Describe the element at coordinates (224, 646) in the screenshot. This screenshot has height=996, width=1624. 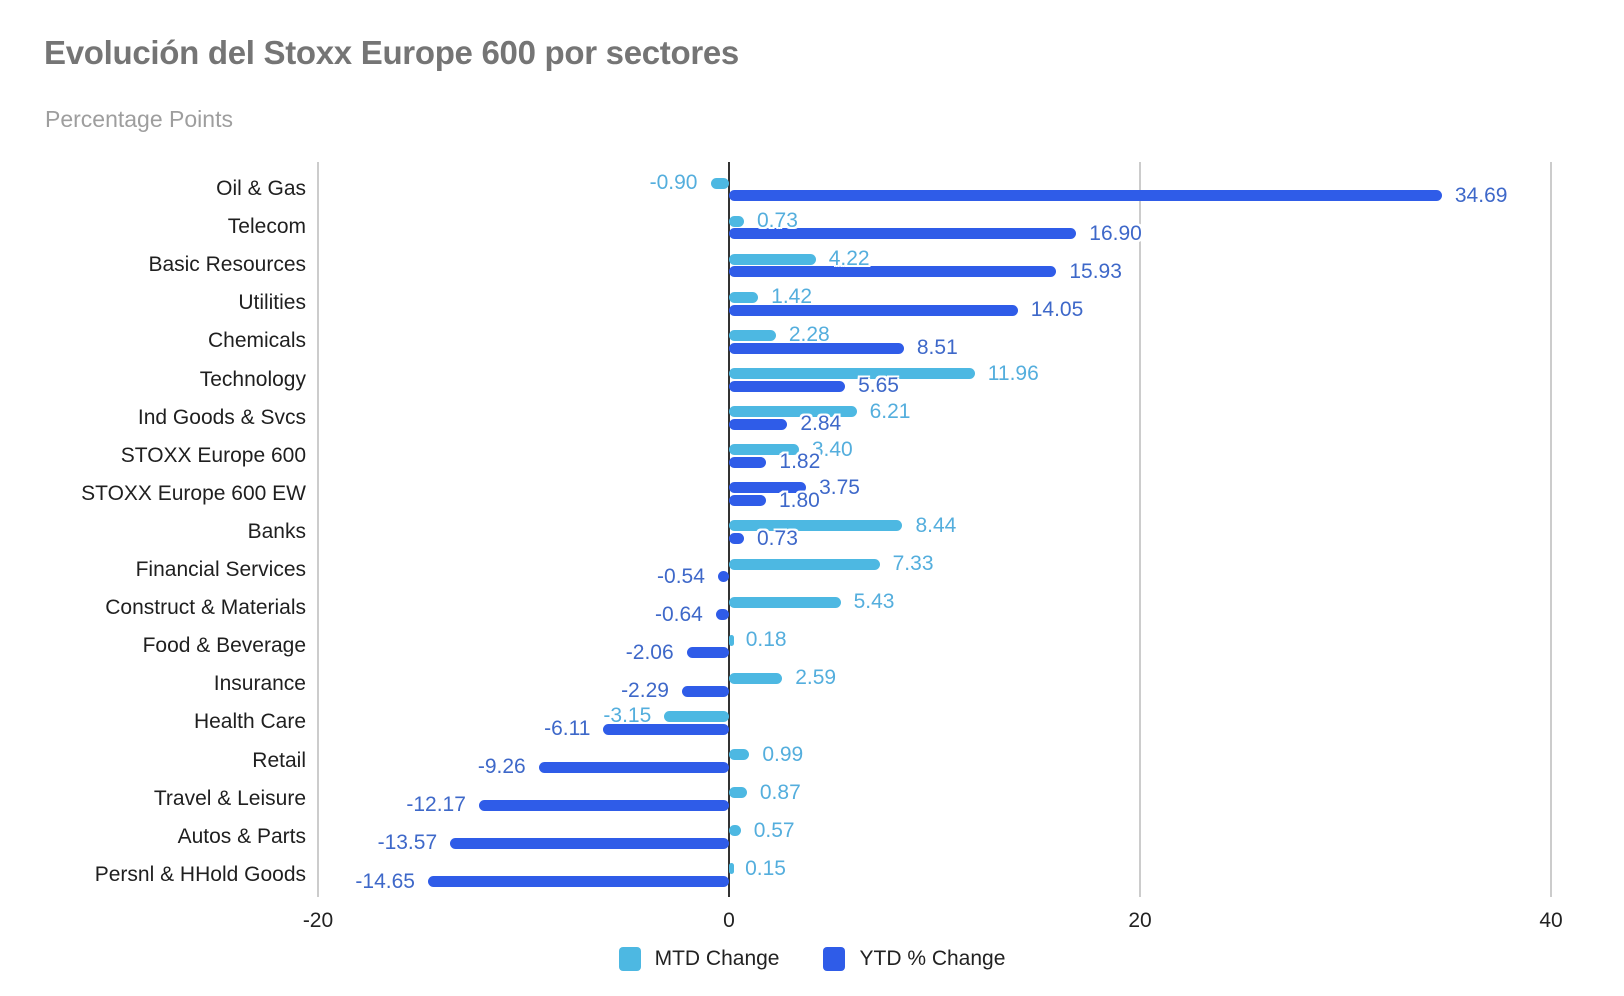
I see `category-label: Food & Beverage` at that location.